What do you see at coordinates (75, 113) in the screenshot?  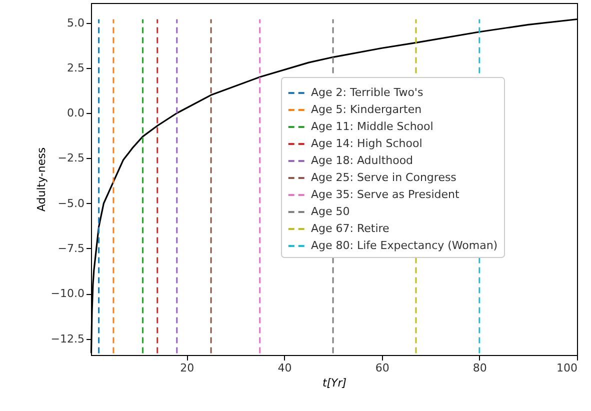 I see `y-tick-label: 0.0` at bounding box center [75, 113].